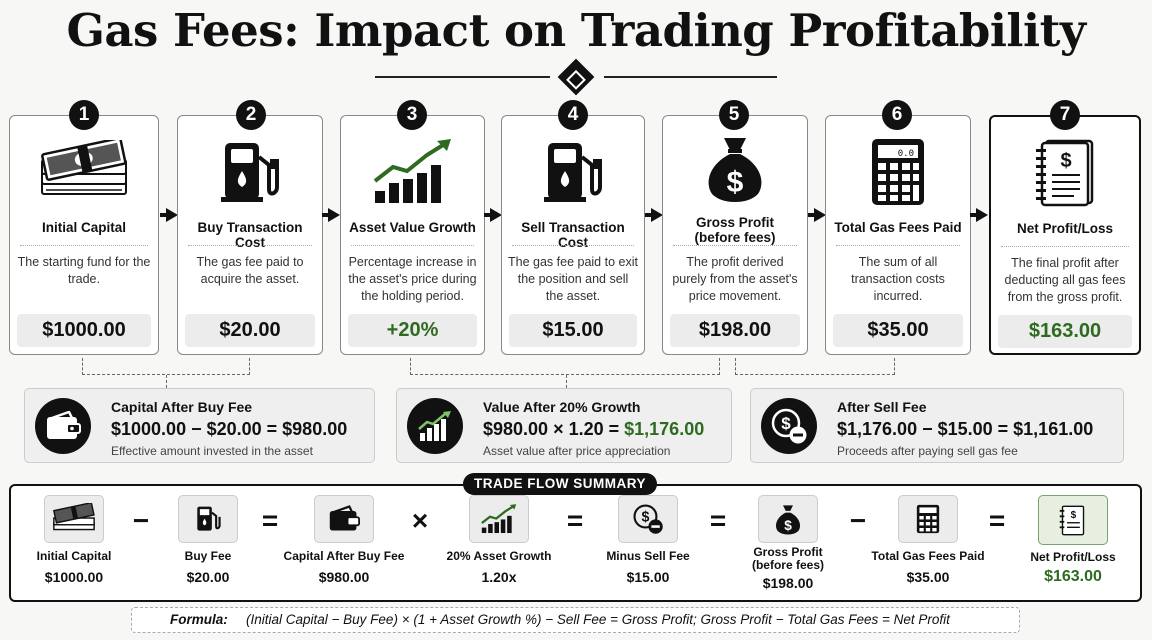 Image resolution: width=1152 pixels, height=640 pixels. I want to click on summary-item-value: $1000.00, so click(74, 577).